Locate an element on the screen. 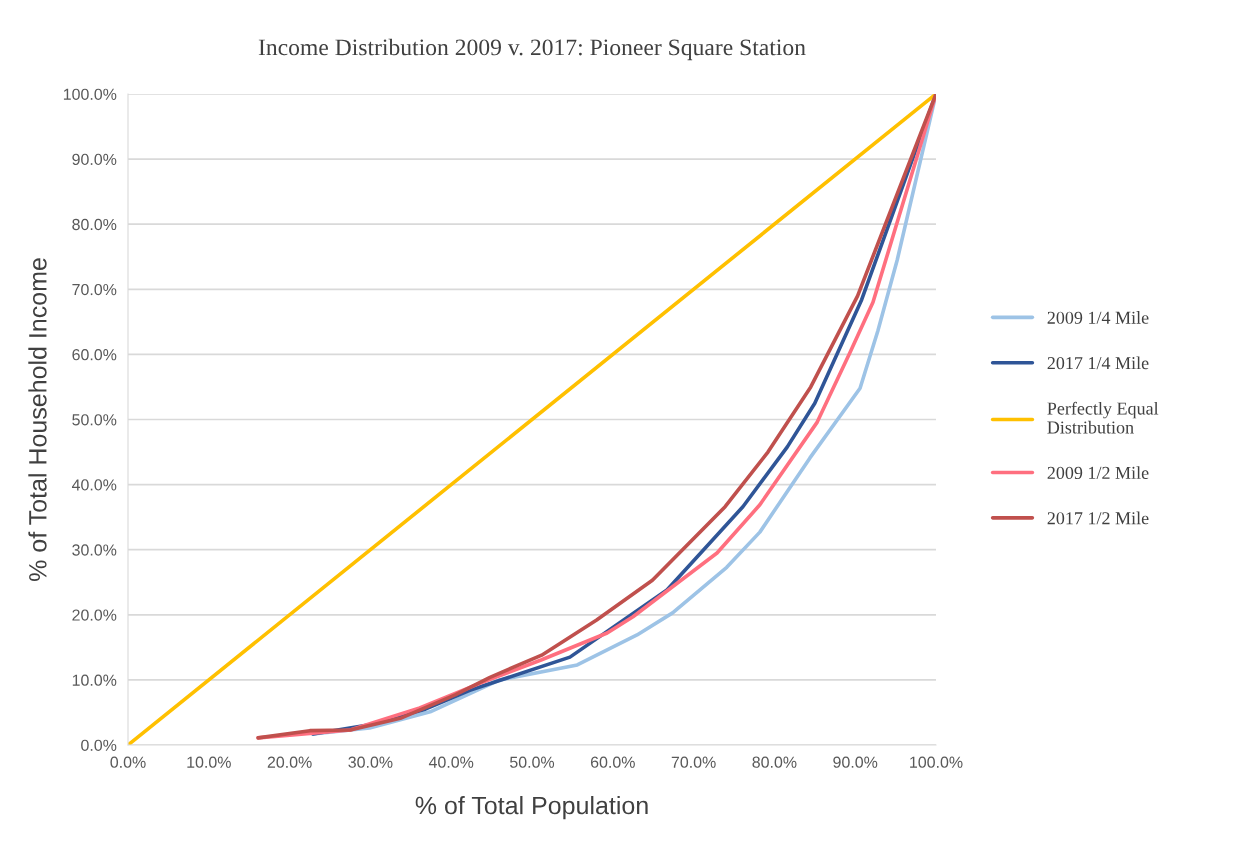 Image resolution: width=1257 pixels, height=867 pixels. y-tick-label: 40.0% is located at coordinates (94, 485).